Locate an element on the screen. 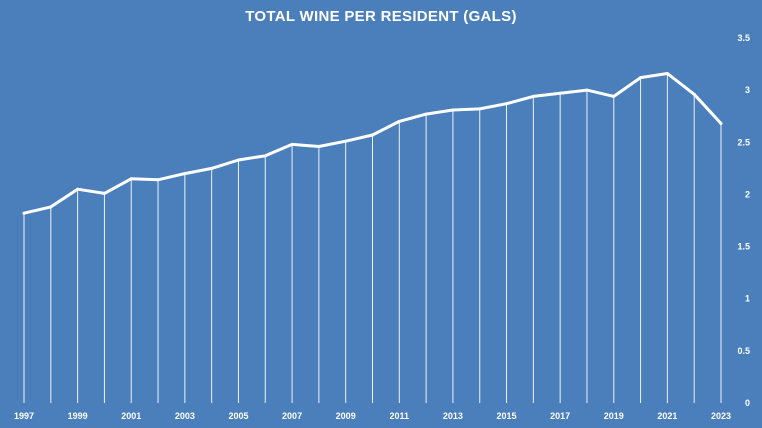 The width and height of the screenshot is (762, 428). x-tick-label: 2017 is located at coordinates (560, 416).